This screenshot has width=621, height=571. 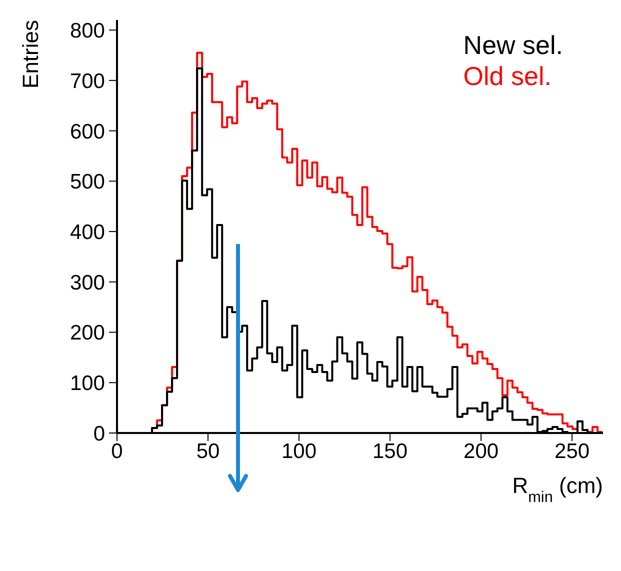 What do you see at coordinates (87, 232) in the screenshot?
I see `y-tick-label: 400` at bounding box center [87, 232].